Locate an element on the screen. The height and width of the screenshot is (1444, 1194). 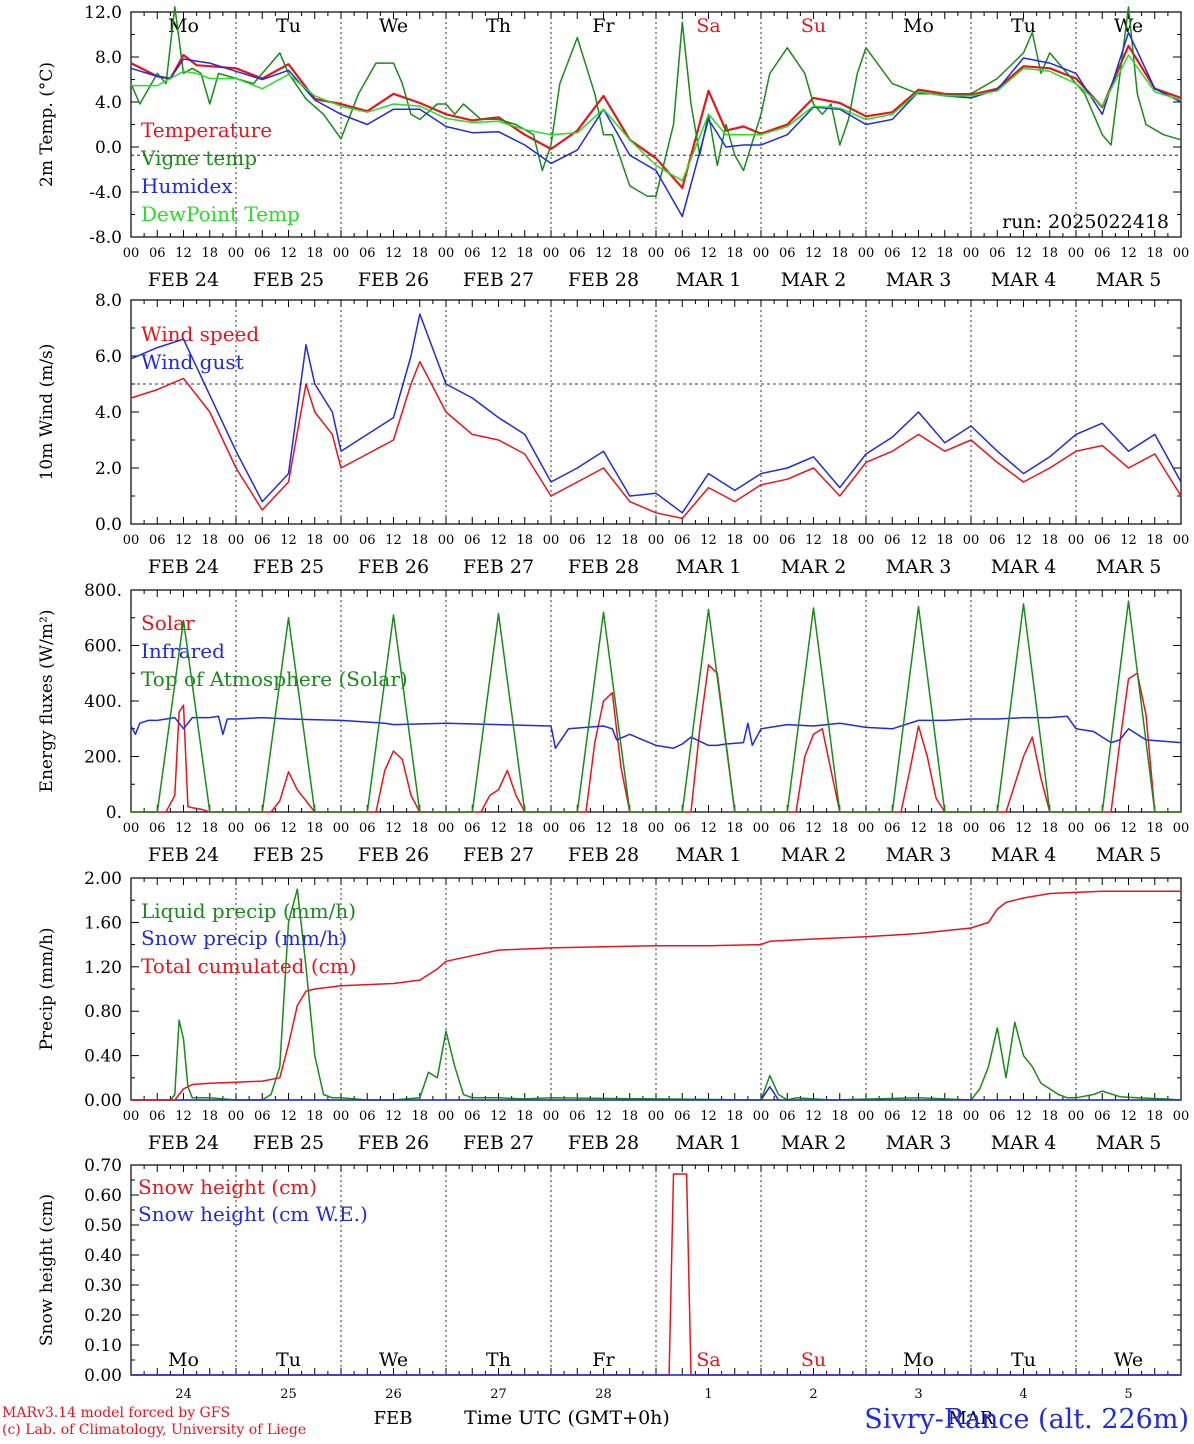
date-label: MAR 5 is located at coordinates (1129, 280).